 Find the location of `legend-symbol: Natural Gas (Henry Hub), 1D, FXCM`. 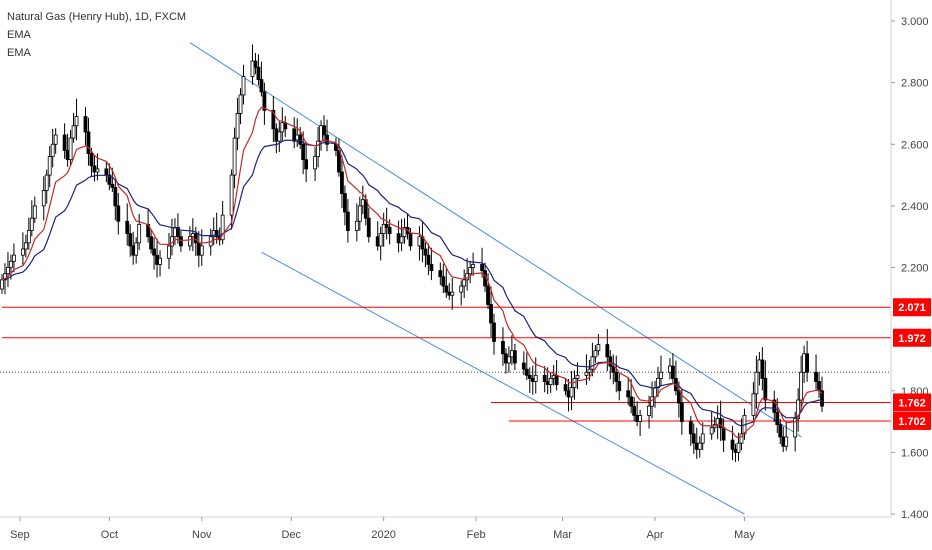

legend-symbol: Natural Gas (Henry Hub), 1D, FXCM is located at coordinates (97, 17).